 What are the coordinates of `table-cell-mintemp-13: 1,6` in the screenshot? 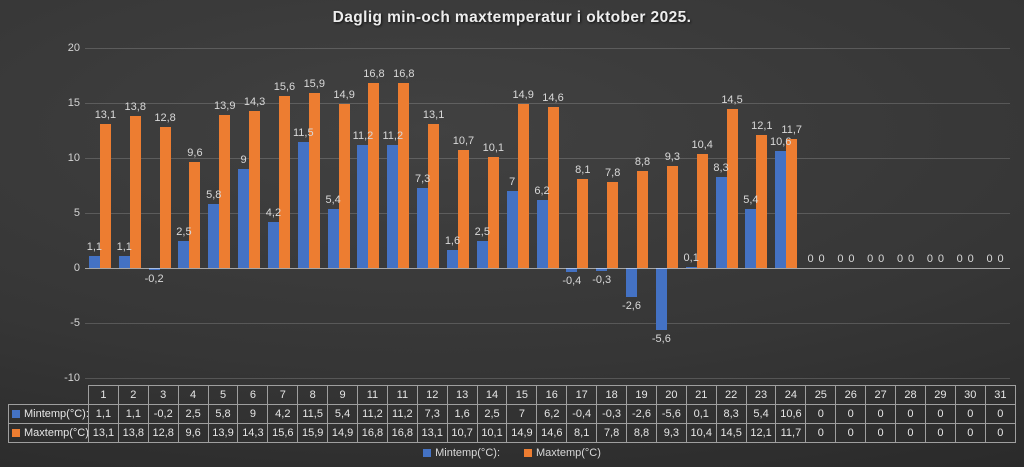 It's located at (462, 414).